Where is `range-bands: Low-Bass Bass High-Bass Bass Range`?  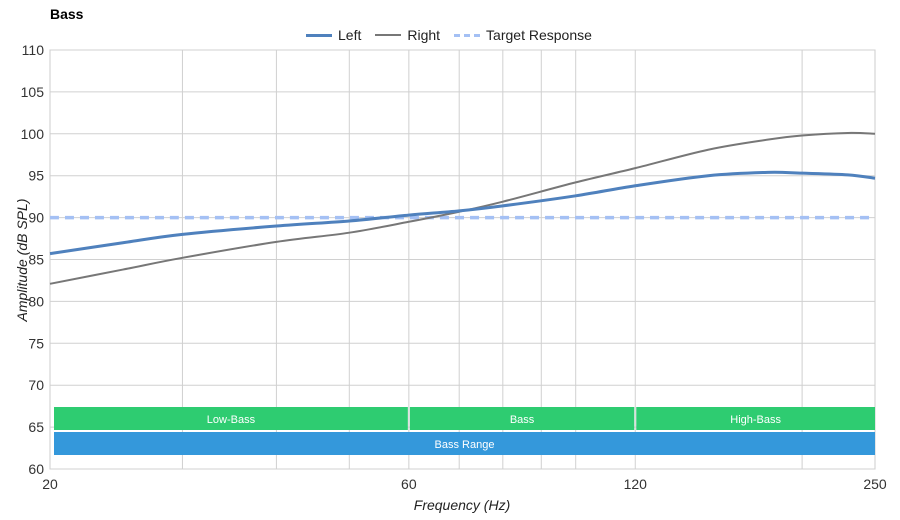
range-bands: Low-Bass Bass High-Bass Bass Range is located at coordinates (464, 431).